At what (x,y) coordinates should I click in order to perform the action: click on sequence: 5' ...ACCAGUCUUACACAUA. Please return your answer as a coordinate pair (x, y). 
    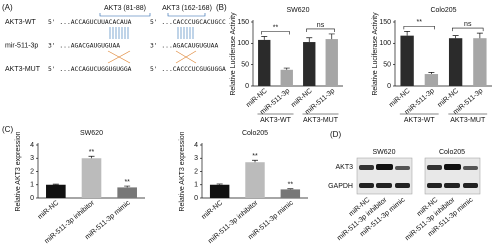
    Looking at the image, I should click on (90, 22).